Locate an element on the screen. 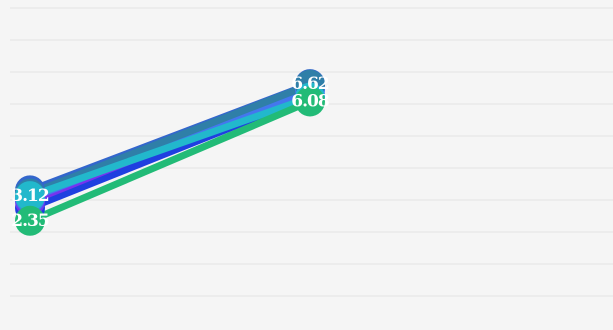 The image size is (613, 330). data-label-1: 3.12 is located at coordinates (30, 196).